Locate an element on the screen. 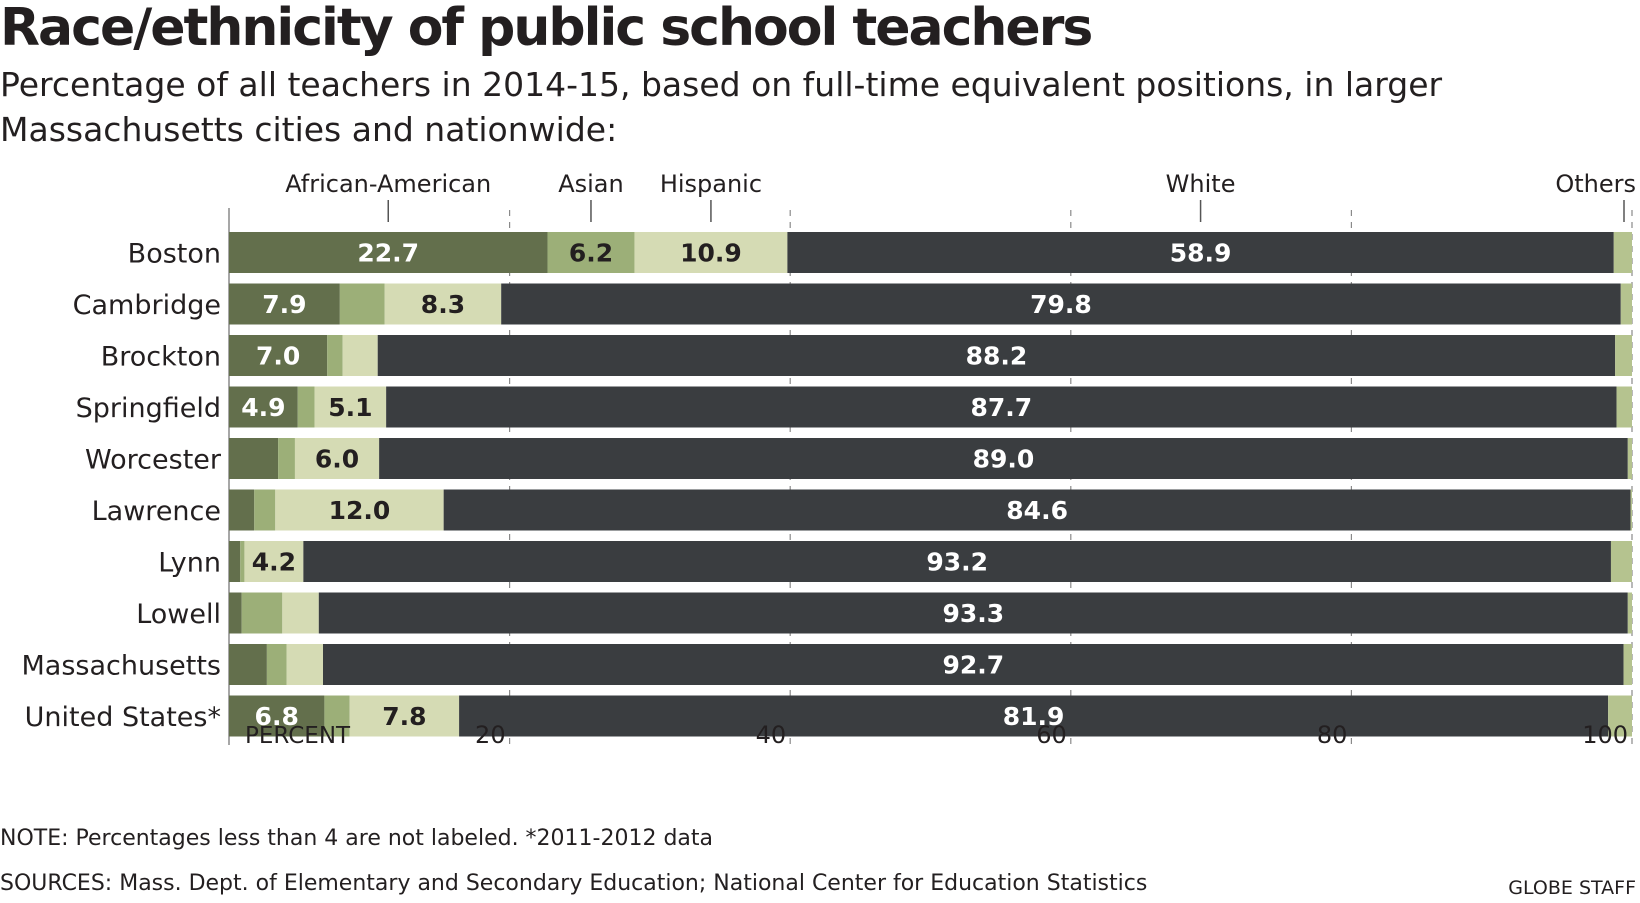 Image resolution: width=1640 pixels, height=903 pixels. bar-boston-african-american is located at coordinates (388, 252).